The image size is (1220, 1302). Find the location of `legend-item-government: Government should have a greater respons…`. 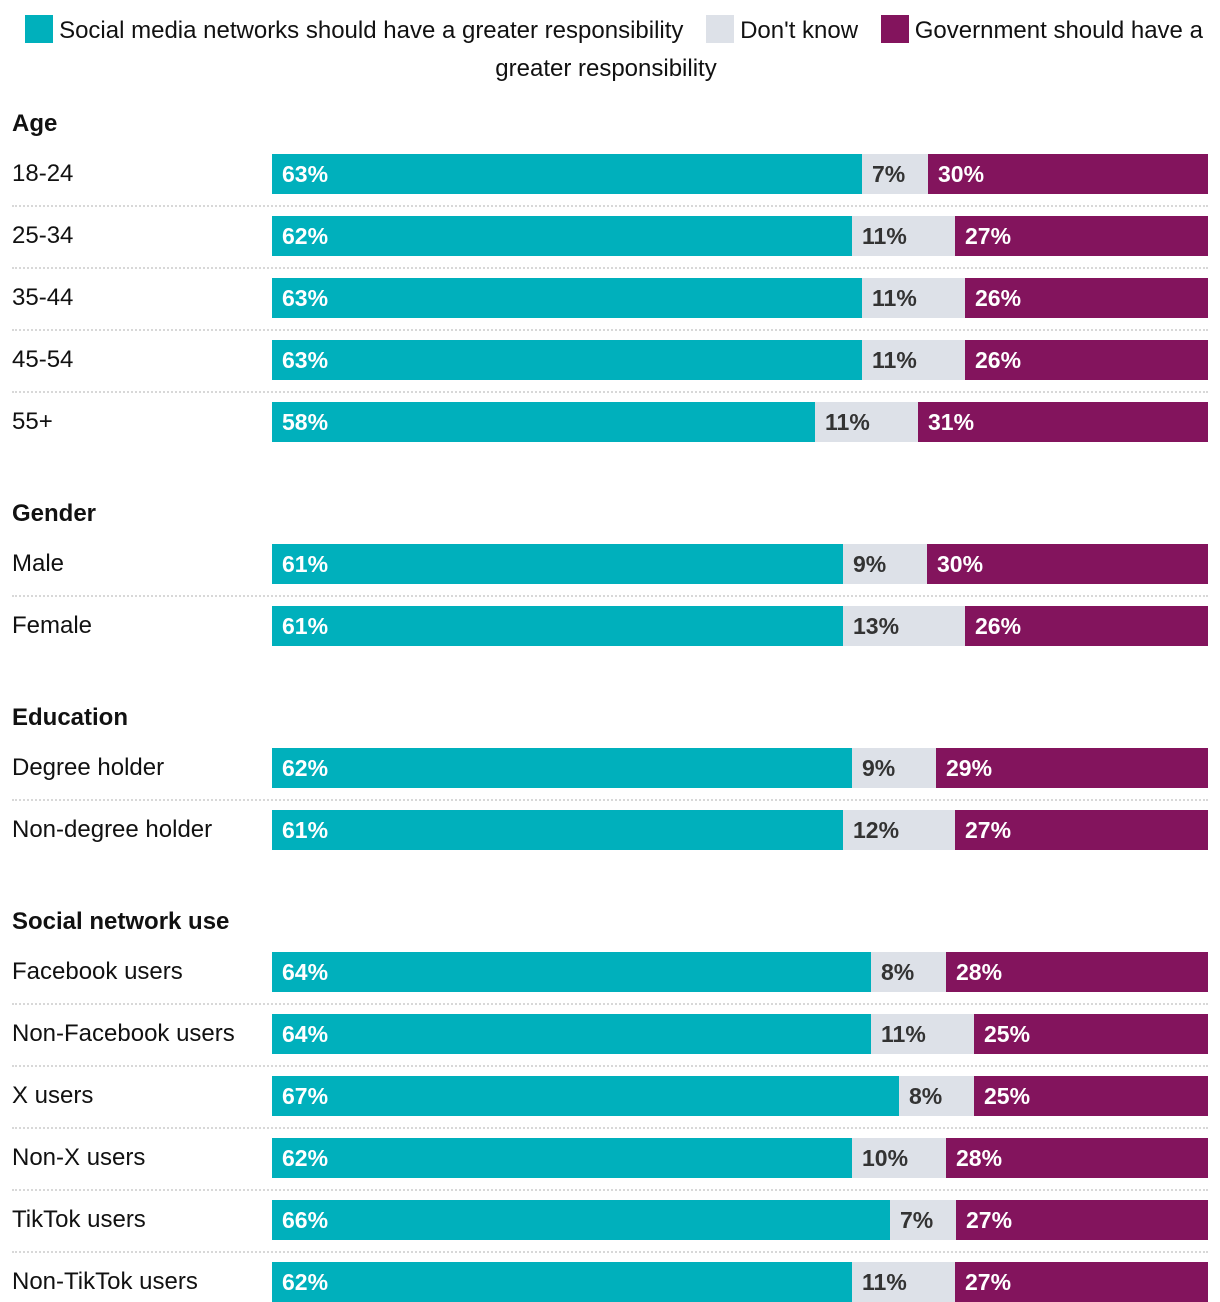

legend-item-government: Government should have a greater respons… is located at coordinates (849, 48).